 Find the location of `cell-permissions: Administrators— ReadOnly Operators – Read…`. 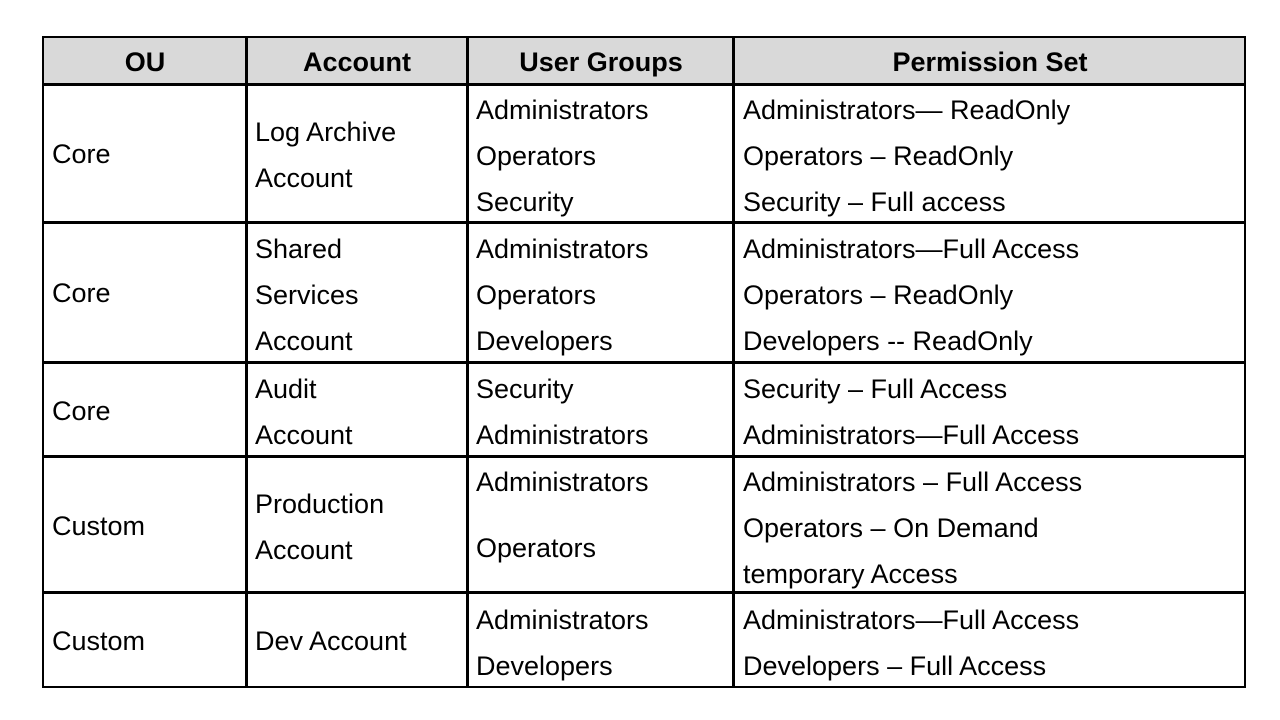

cell-permissions: Administrators— ReadOnly Operators – Read… is located at coordinates (907, 156).